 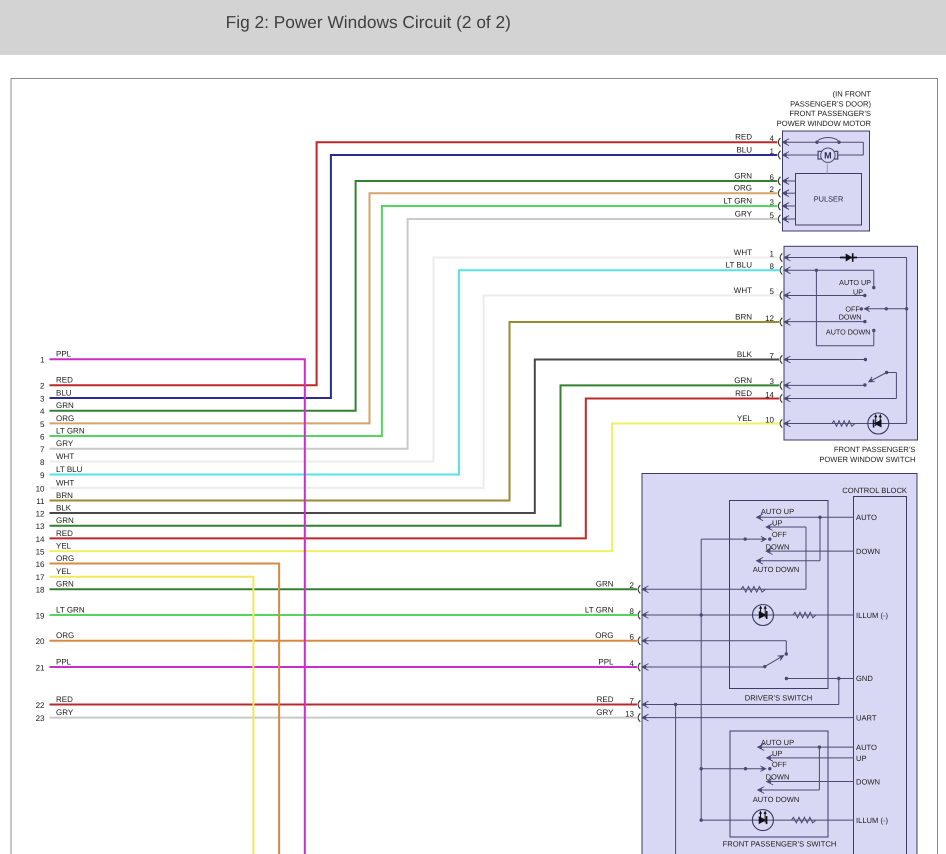 What do you see at coordinates (830, 103) in the screenshot?
I see `svg-text: PASSENGER’S DOOR)` at bounding box center [830, 103].